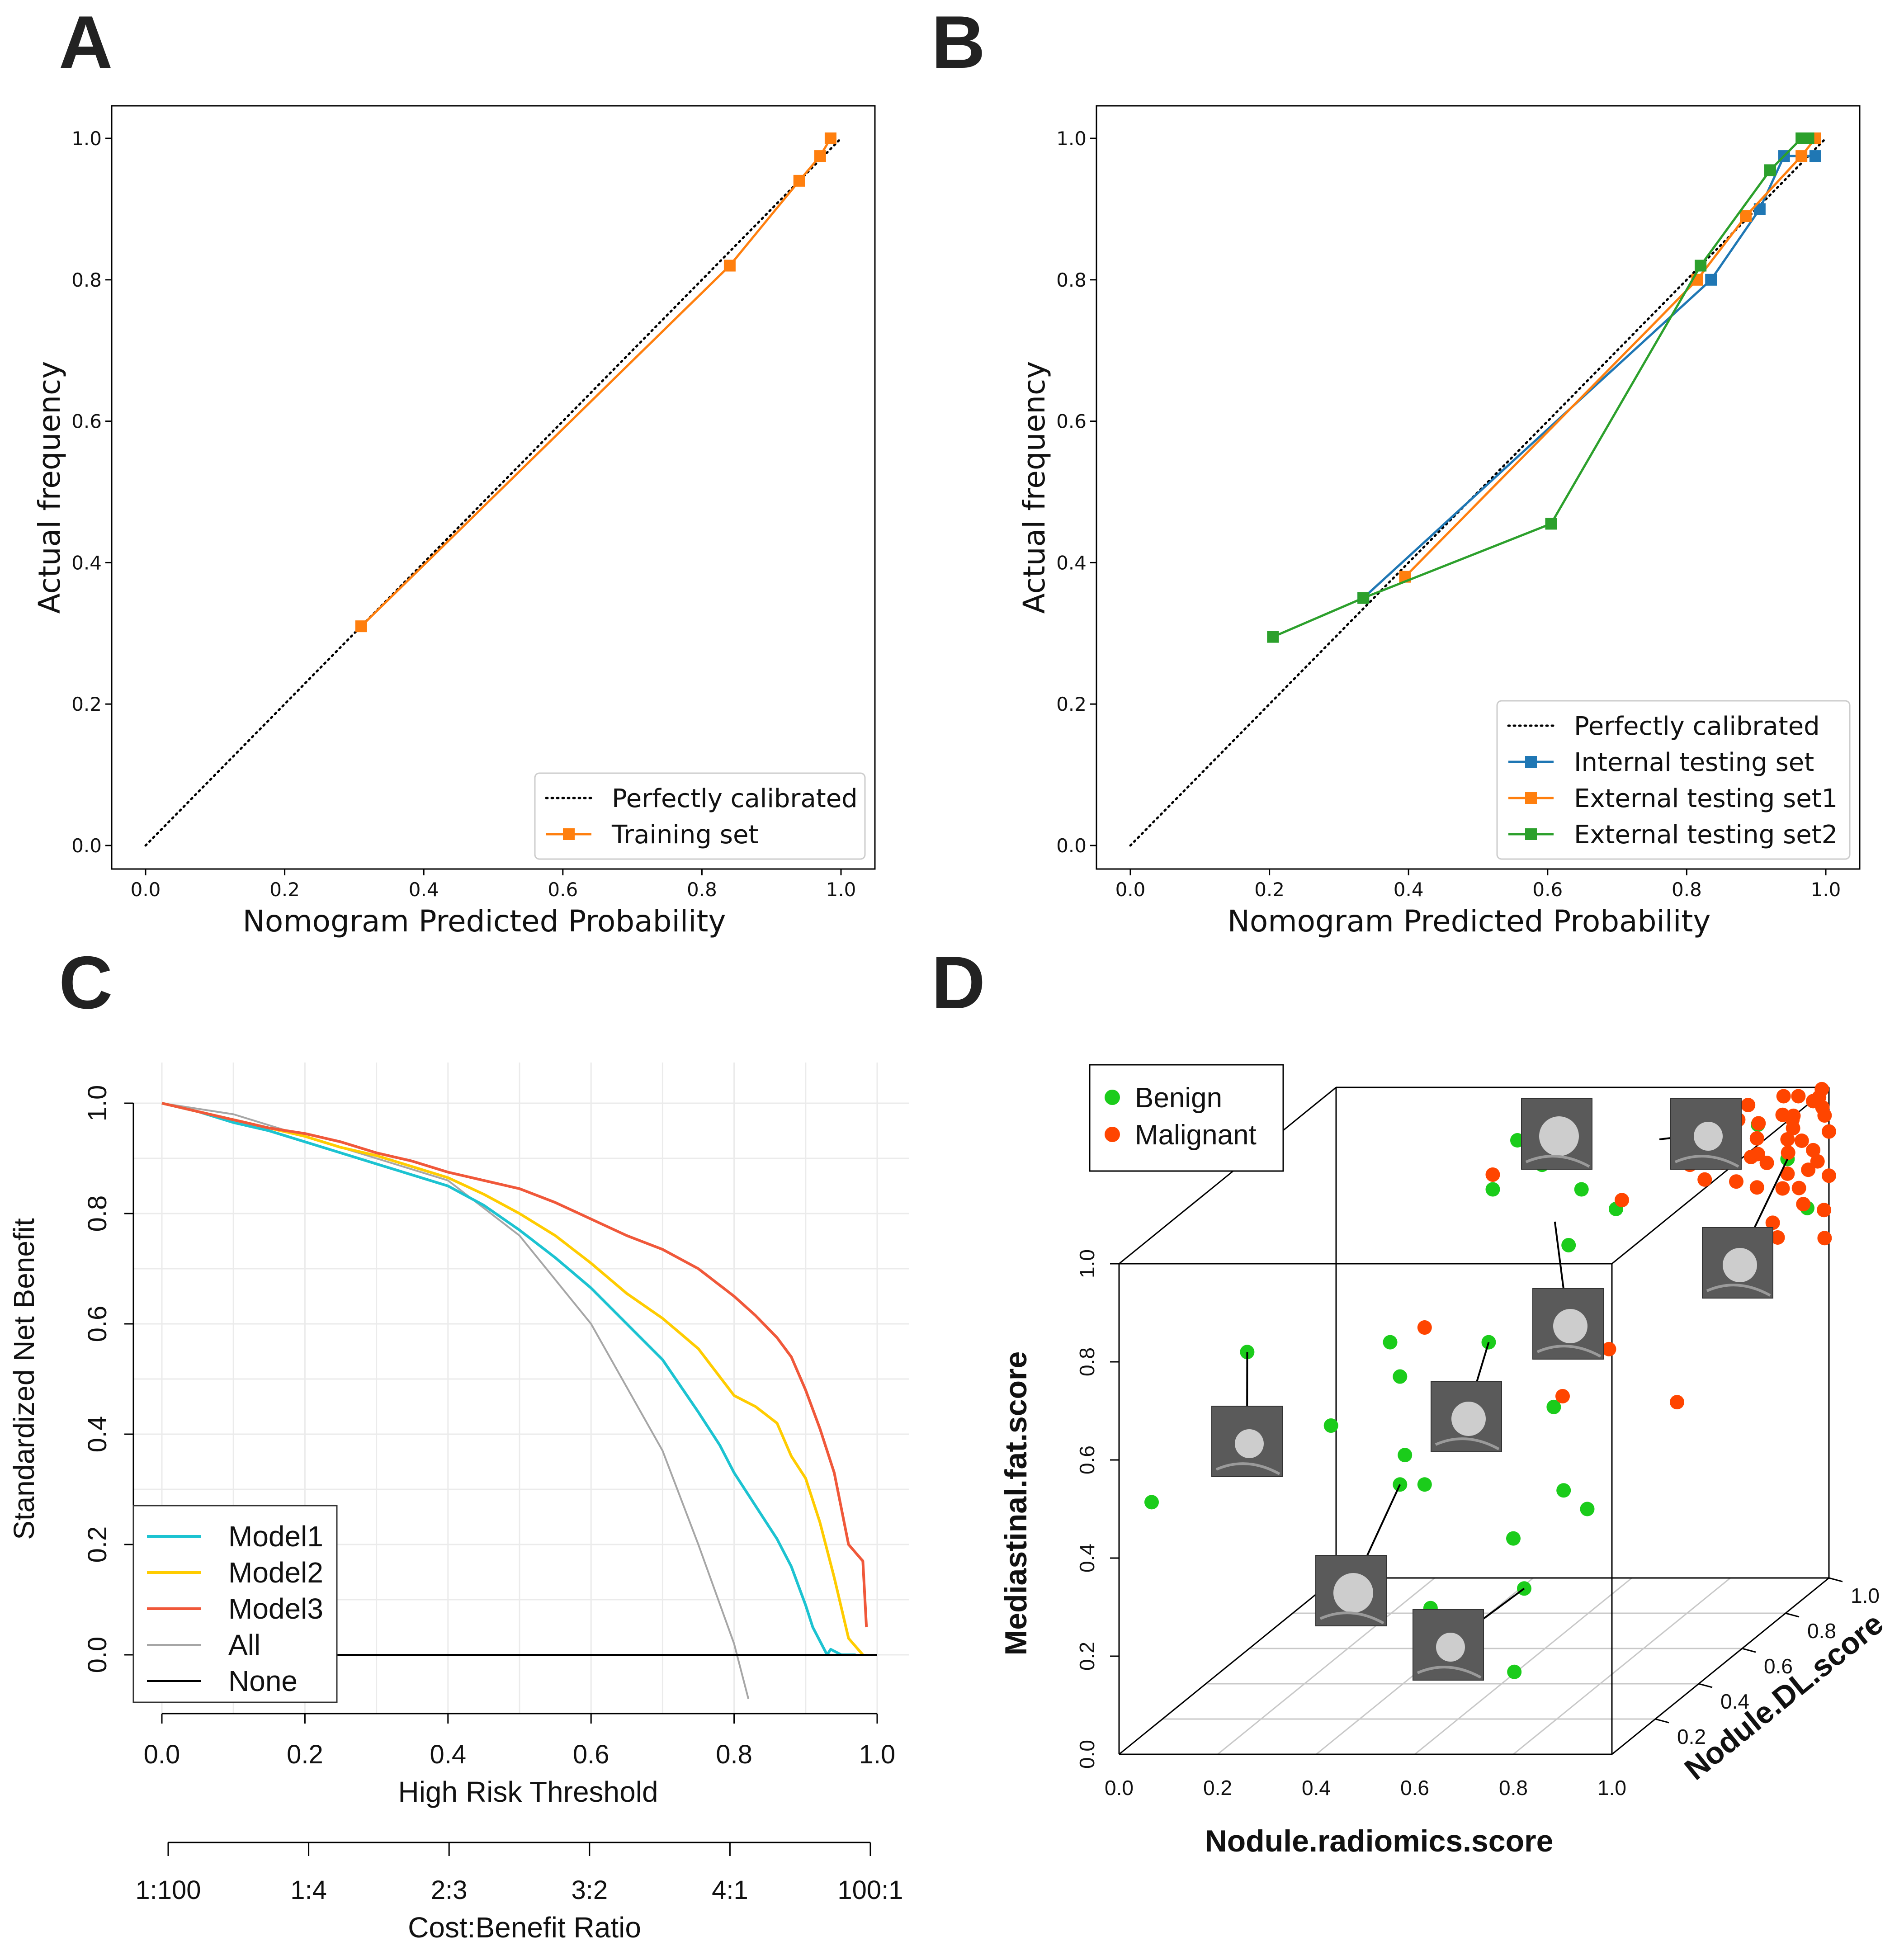 The width and height of the screenshot is (1904, 1946). What do you see at coordinates (24, 1379) in the screenshot?
I see `y-axis-label: Standardized Net Benefit` at bounding box center [24, 1379].